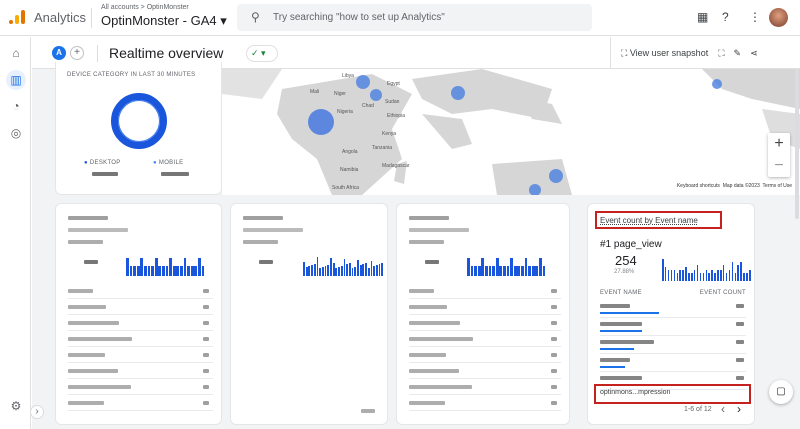  Describe the element at coordinates (698, 186) in the screenshot. I see `keyboard-shortcuts-link: Keyboard shortcuts` at that location.